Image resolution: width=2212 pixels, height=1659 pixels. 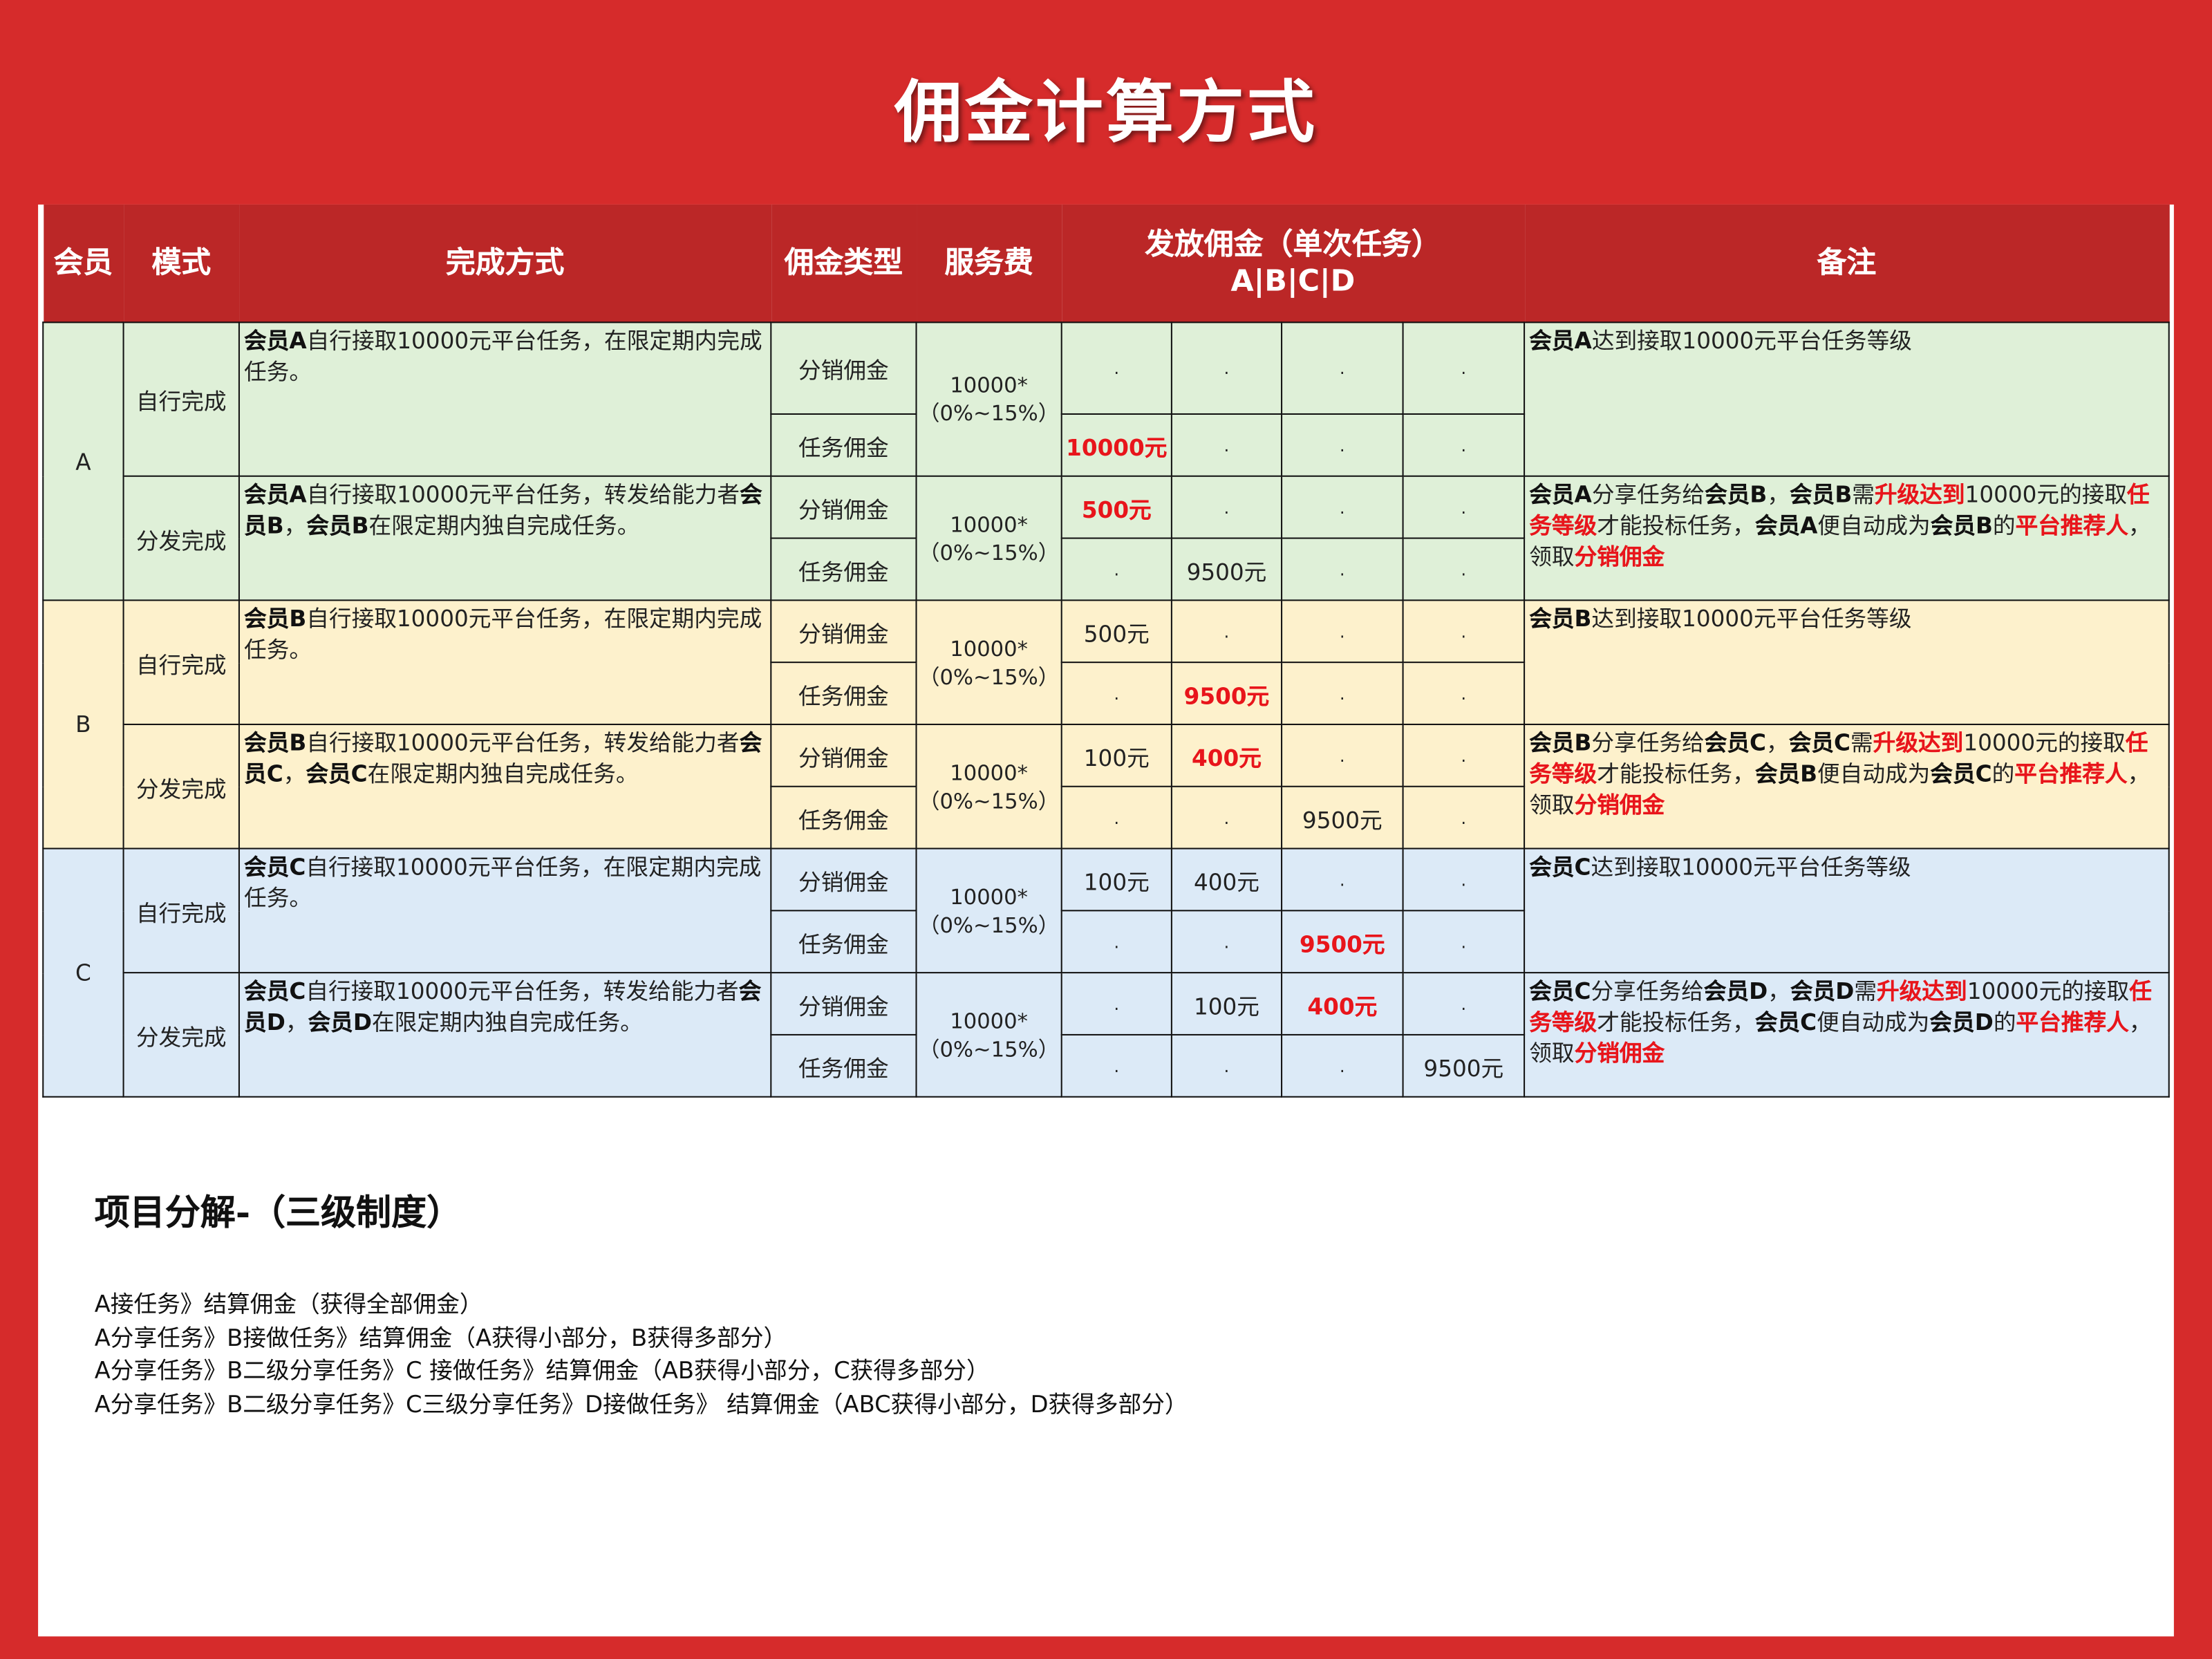 I want to click on payout-cell-D: 9500元, so click(x=1464, y=1065).